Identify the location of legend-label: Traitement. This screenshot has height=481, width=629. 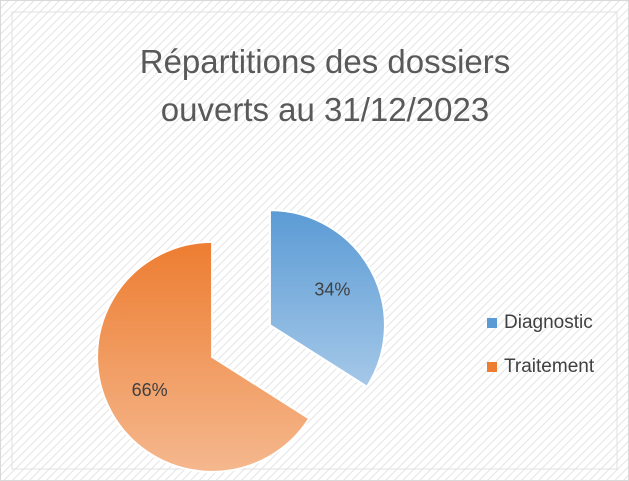
(549, 366).